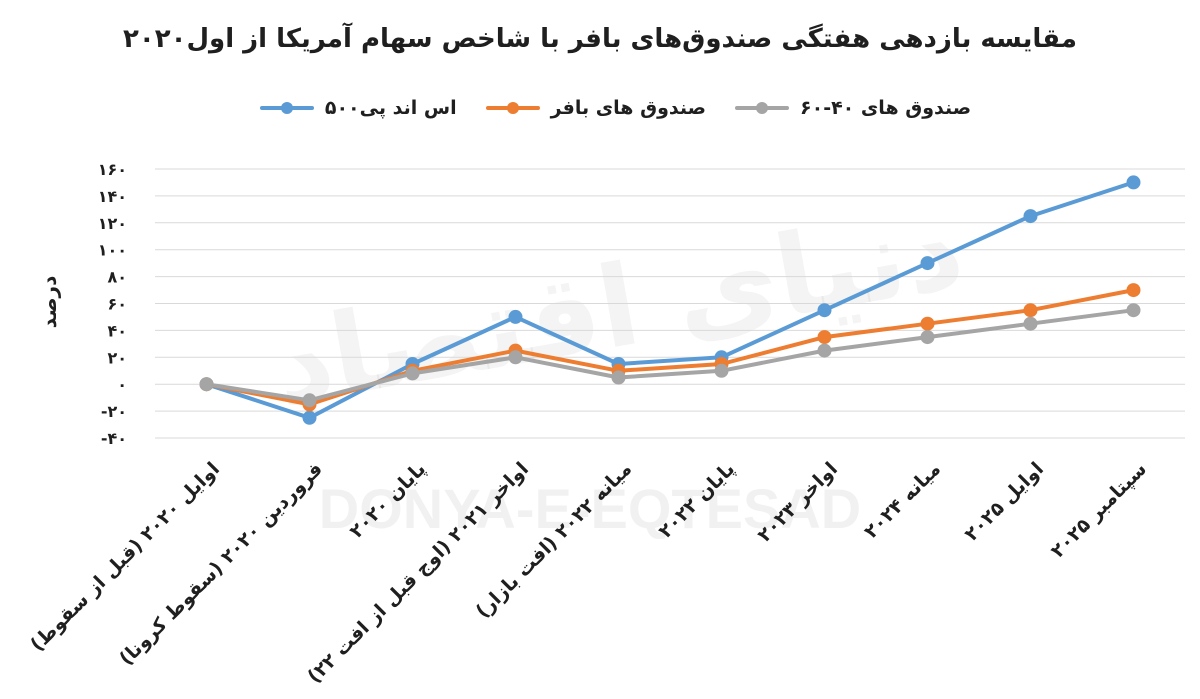 The width and height of the screenshot is (1200, 699). I want to click on legend-label-balanced-funds: صندوق های ۴۰-۶۰, so click(885, 108).